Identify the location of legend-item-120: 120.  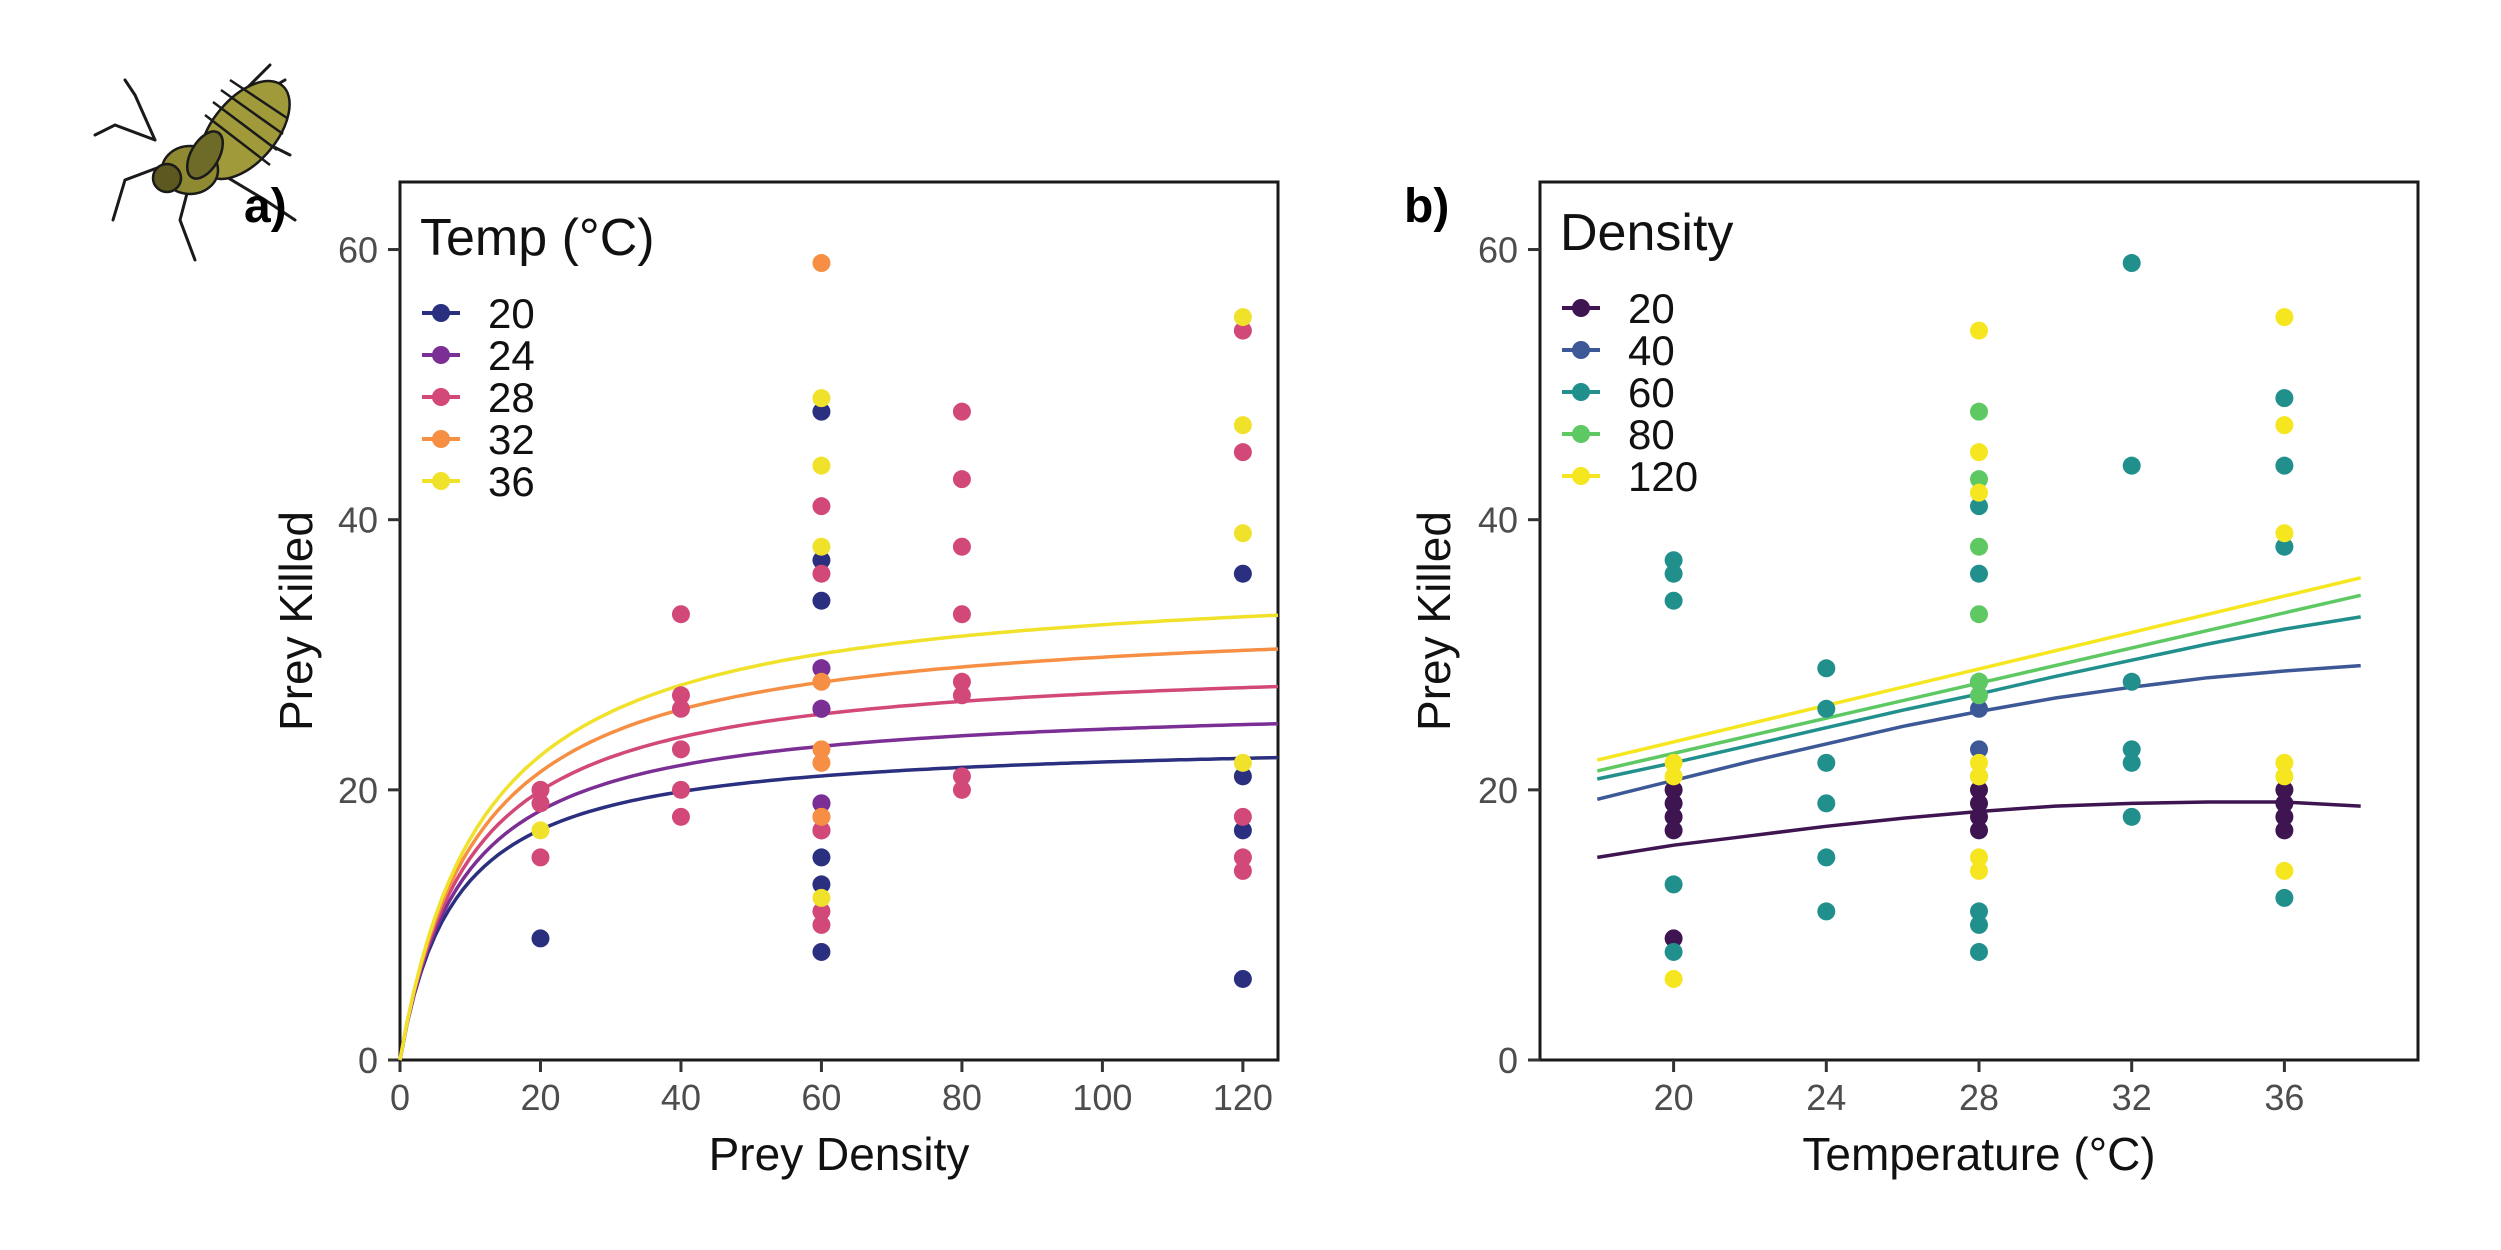
(1630, 476).